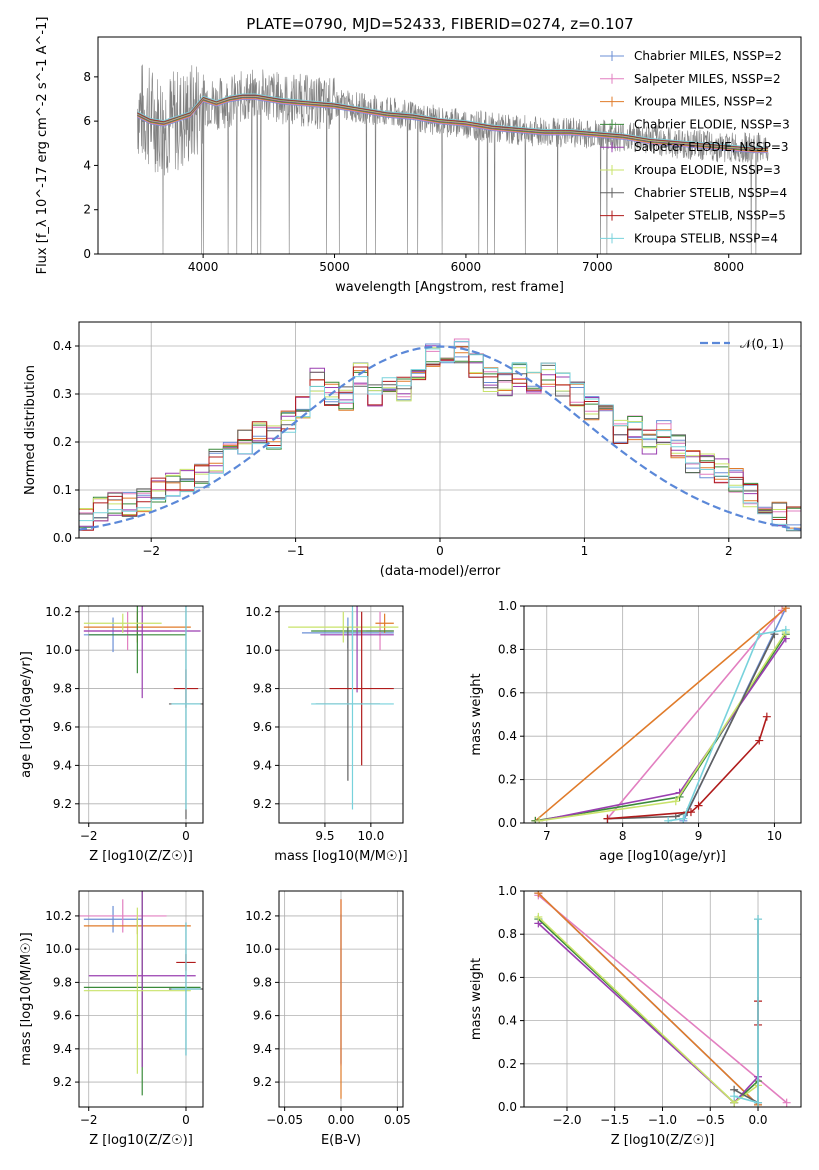 This screenshot has width=819, height=1170. I want to click on x-axis-label: mass [log10(M/M☉)], so click(340, 856).